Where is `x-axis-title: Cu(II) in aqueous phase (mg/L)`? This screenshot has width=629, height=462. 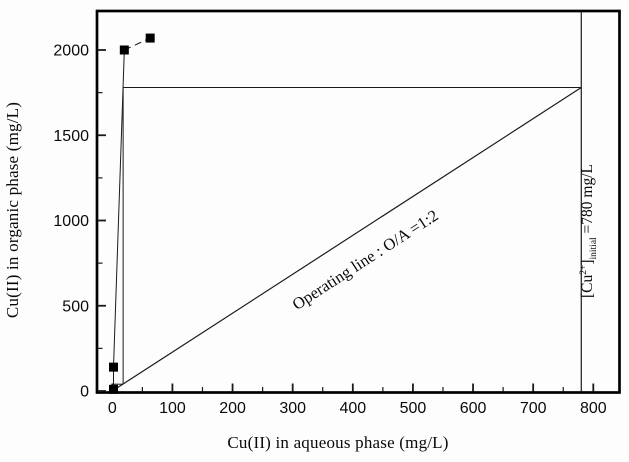
x-axis-title: Cu(II) in aqueous phase (mg/L) is located at coordinates (338, 442).